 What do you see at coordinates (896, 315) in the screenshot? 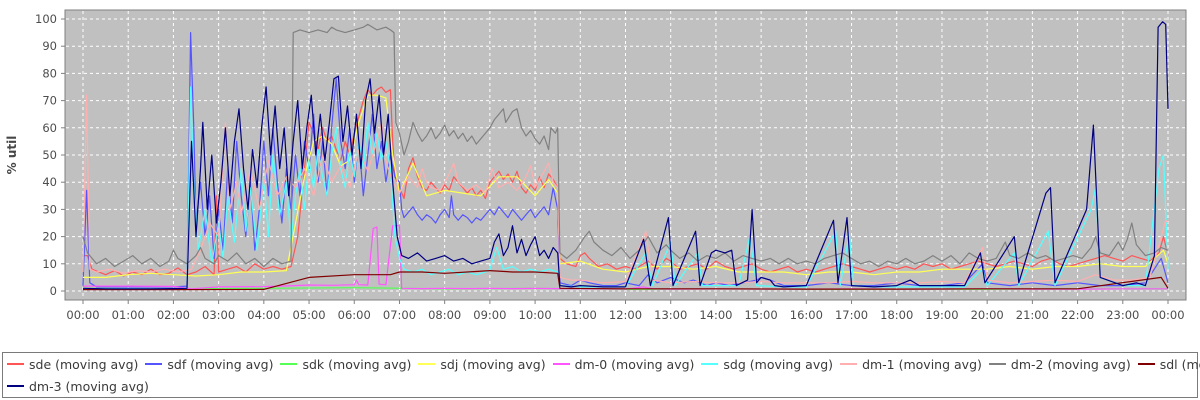
I see `x-tick-label: 18:00` at bounding box center [896, 315].